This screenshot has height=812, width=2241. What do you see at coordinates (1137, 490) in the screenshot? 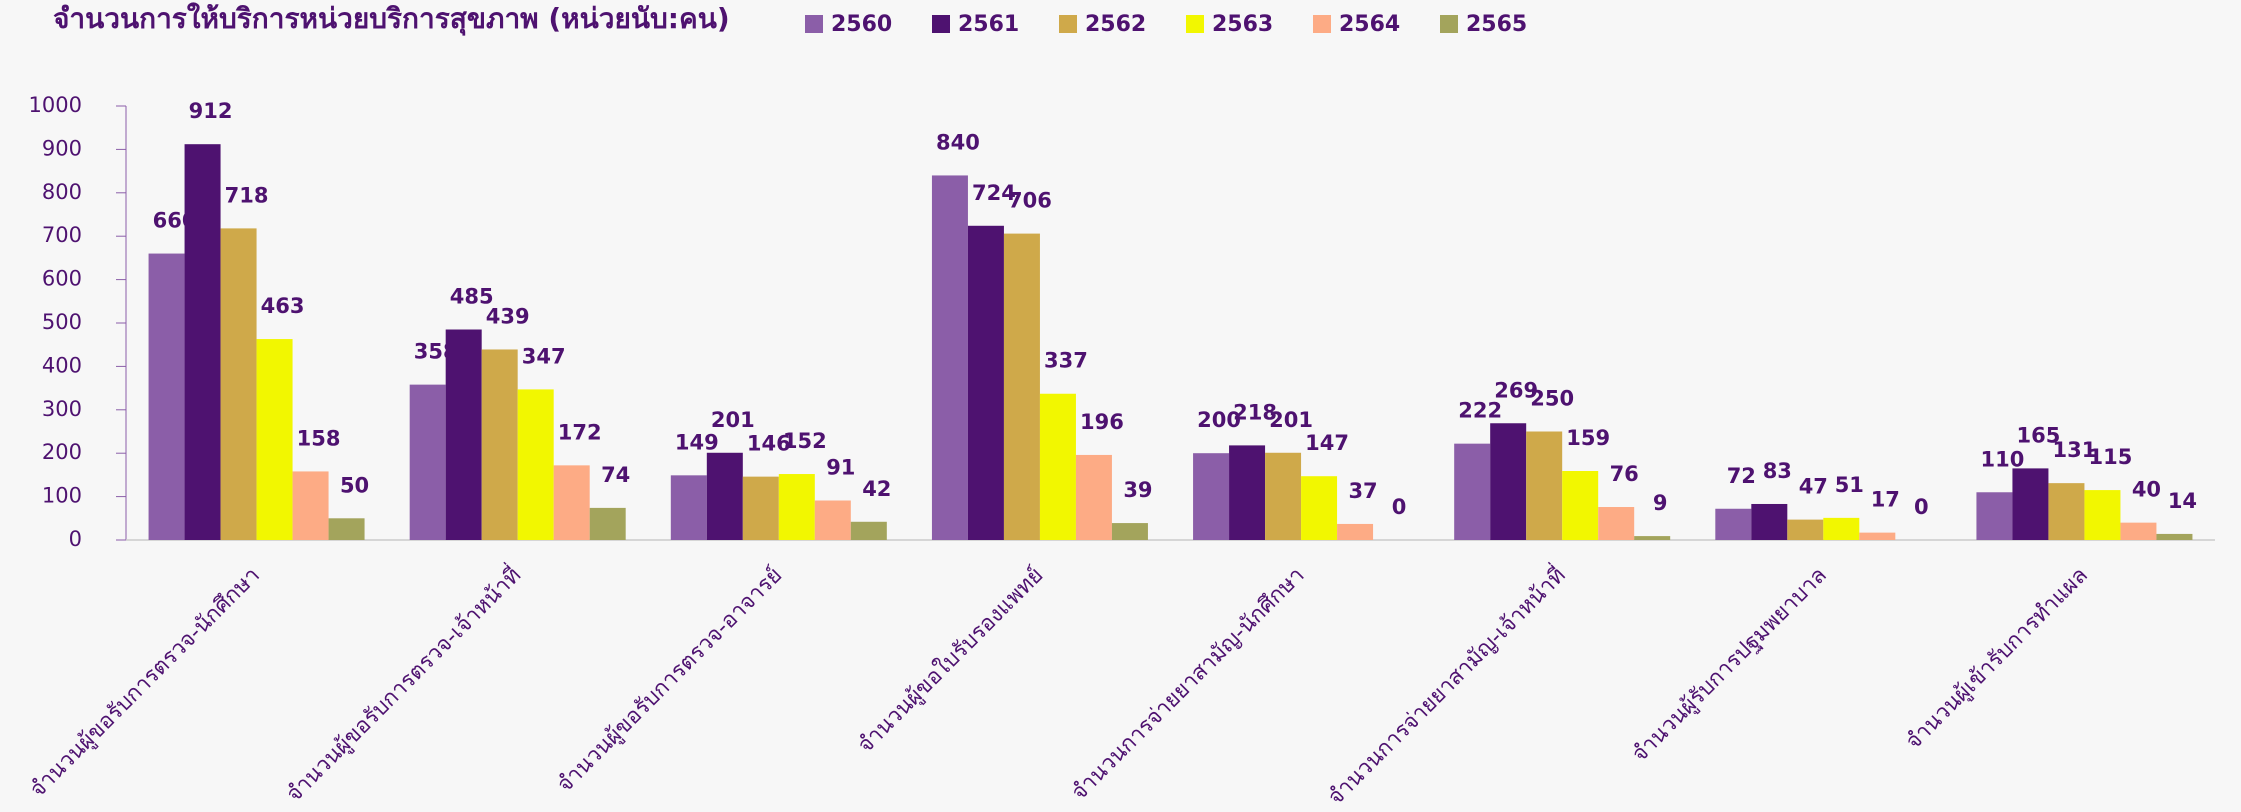
I see `value-label: 39` at bounding box center [1137, 490].